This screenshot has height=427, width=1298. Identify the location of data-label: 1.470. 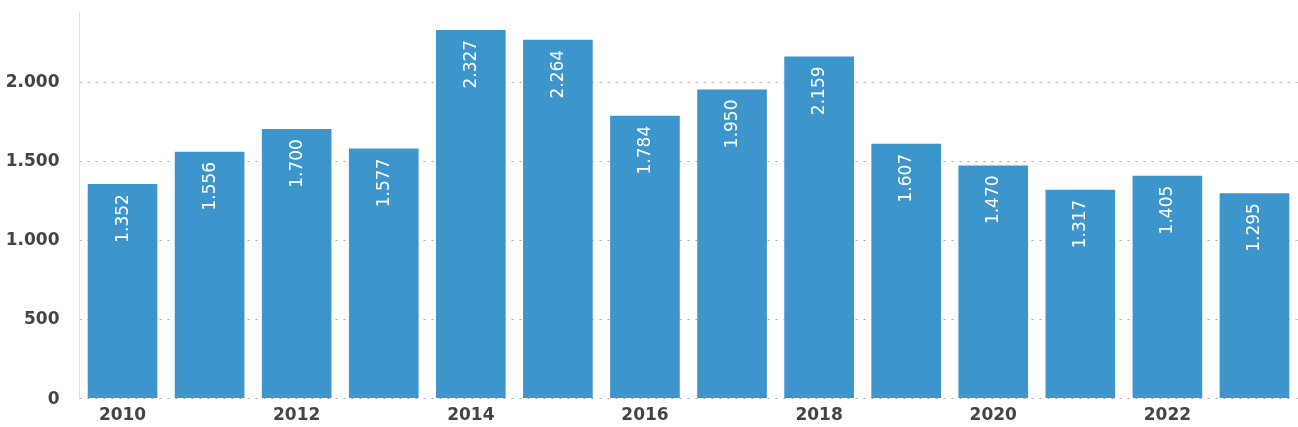
(992, 200).